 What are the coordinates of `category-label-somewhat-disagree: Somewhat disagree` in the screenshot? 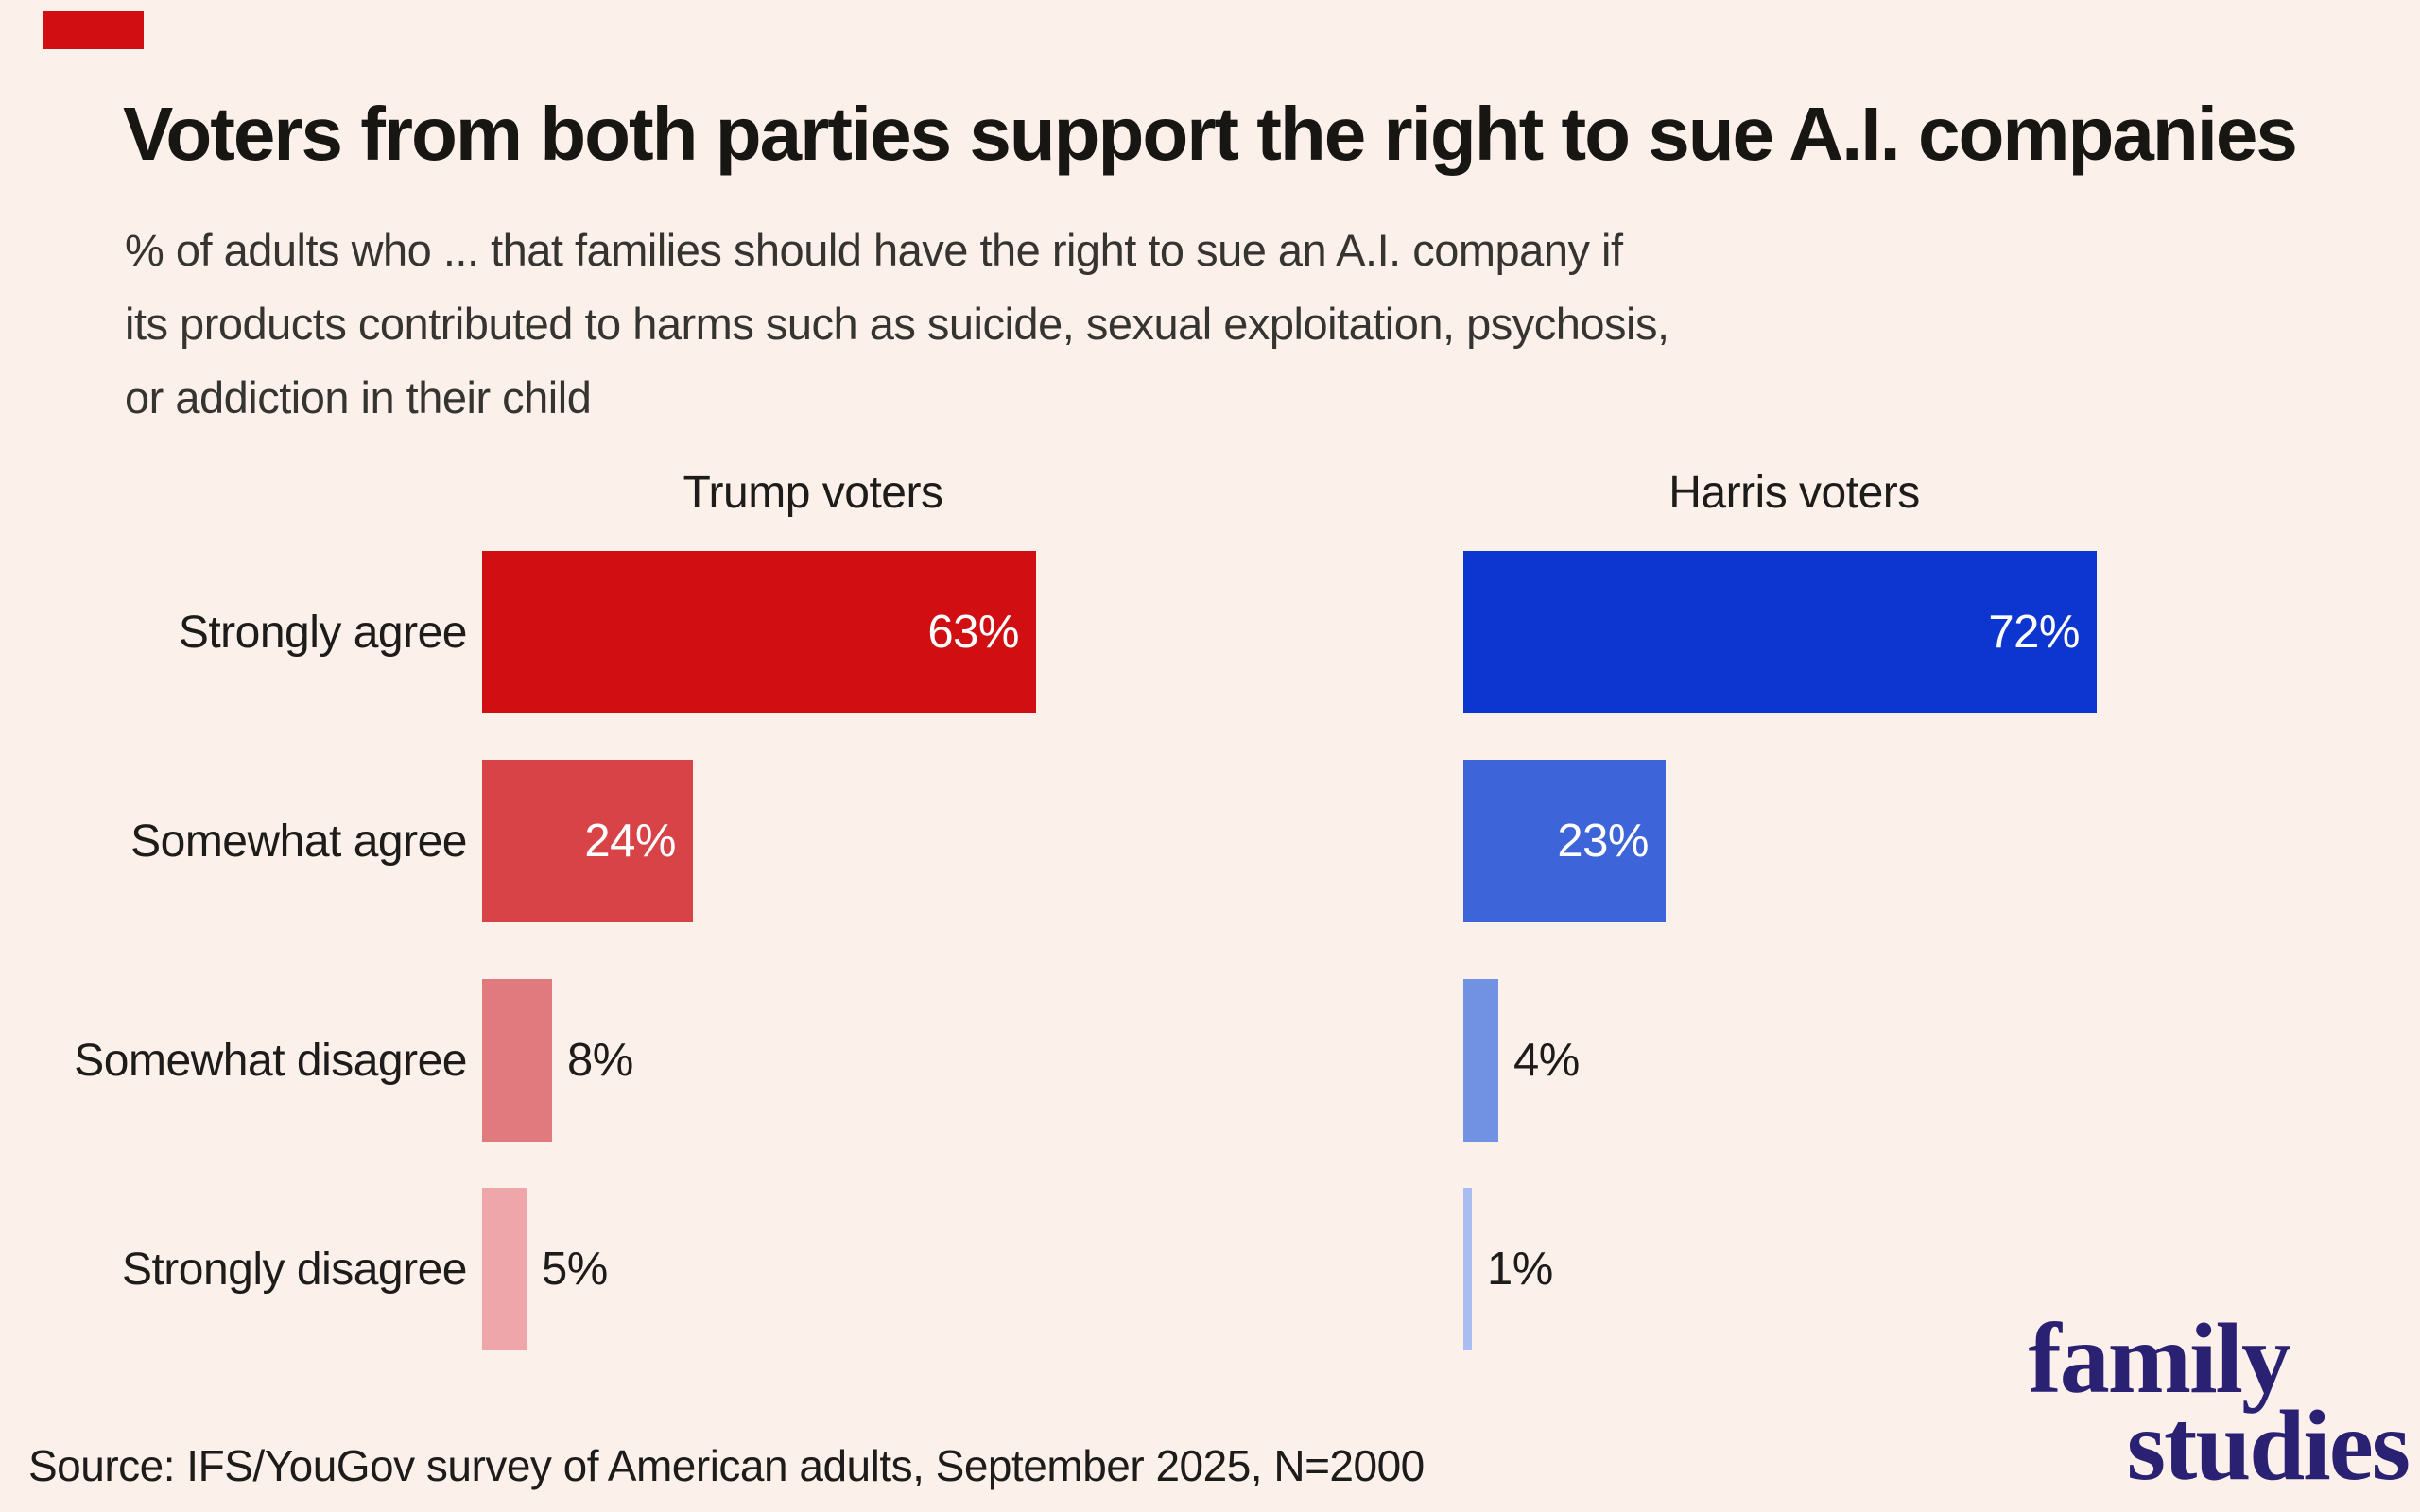 It's located at (270, 1060).